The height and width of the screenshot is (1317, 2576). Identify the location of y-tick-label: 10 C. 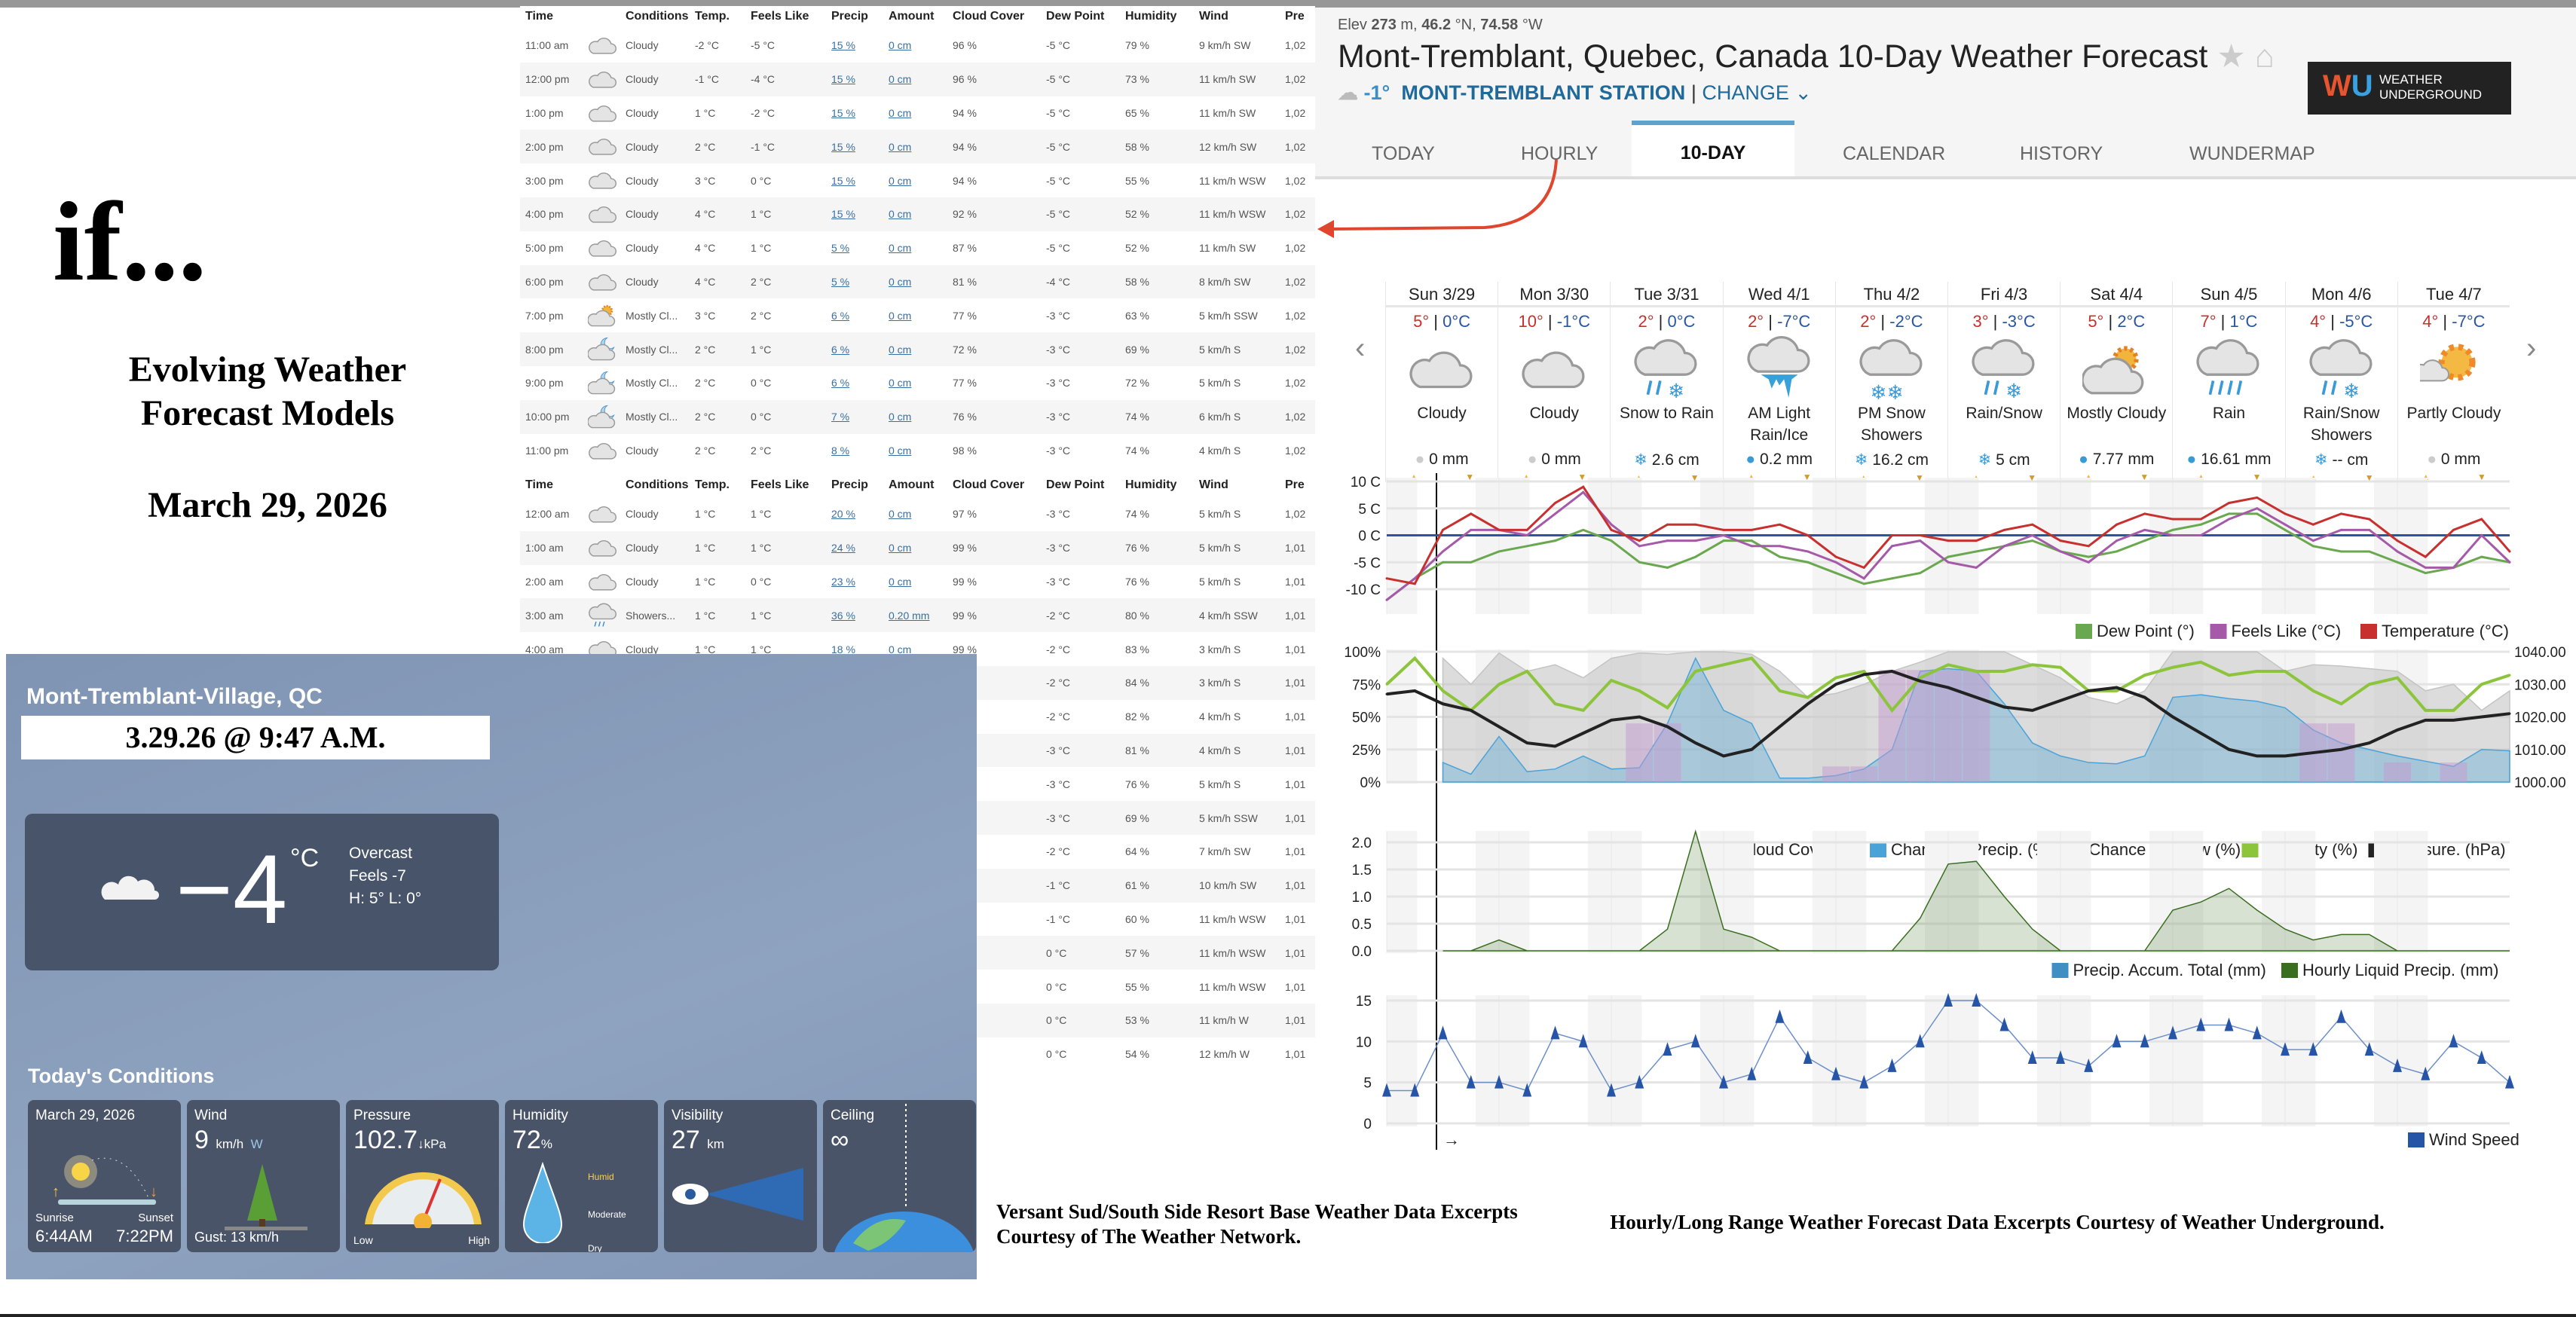
(1366, 483).